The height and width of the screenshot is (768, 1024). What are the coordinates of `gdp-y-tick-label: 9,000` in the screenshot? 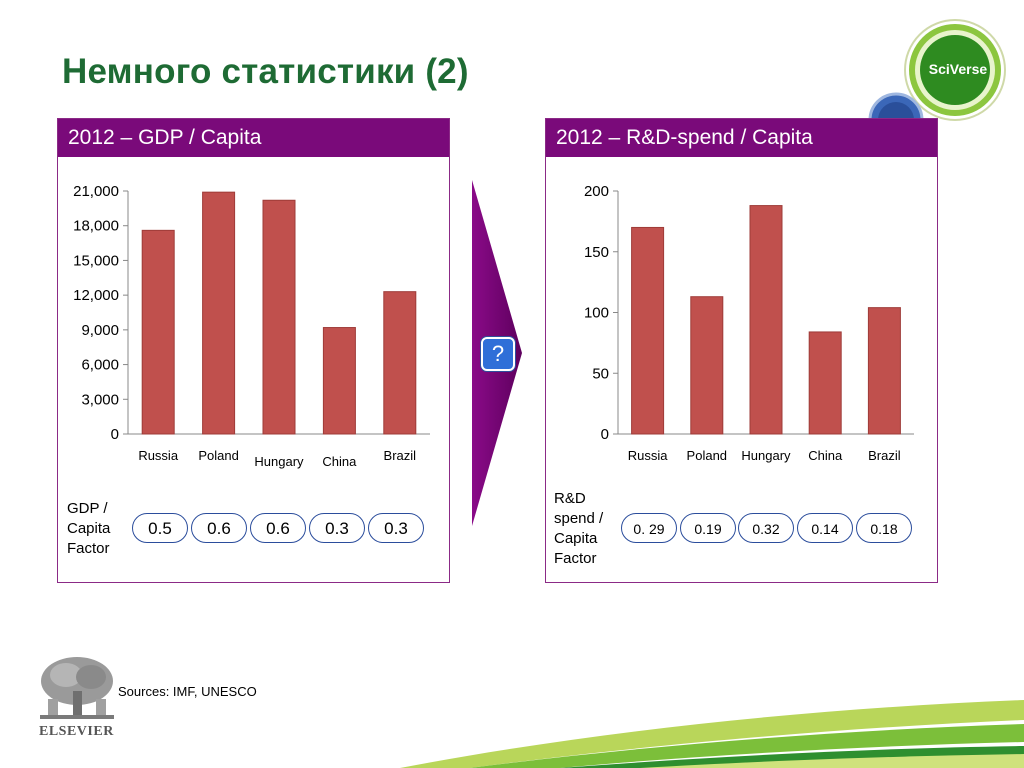 It's located at (100, 330).